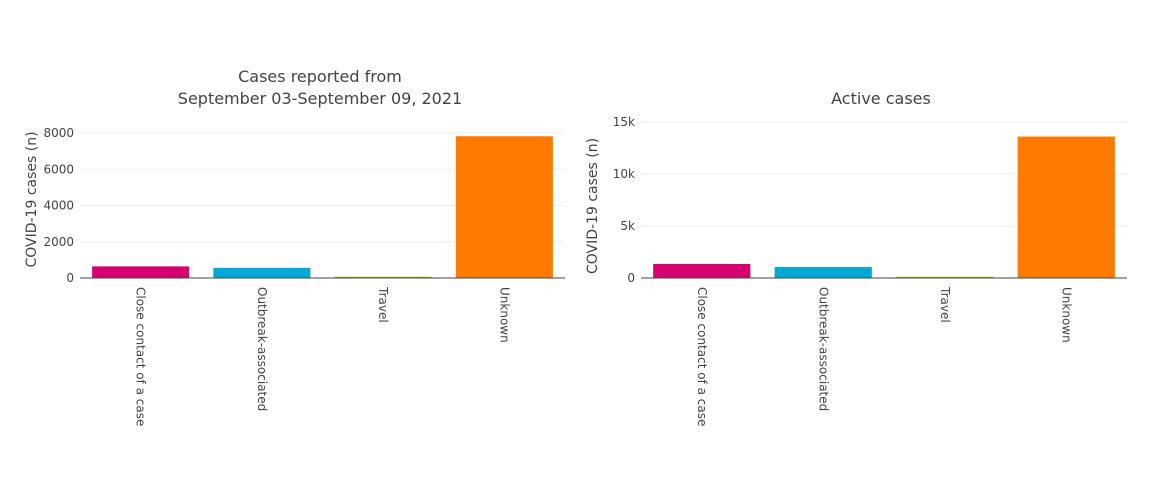 Image resolution: width=1167 pixels, height=480 pixels. Describe the element at coordinates (881, 98) in the screenshot. I see `chart-title: Active cases` at that location.